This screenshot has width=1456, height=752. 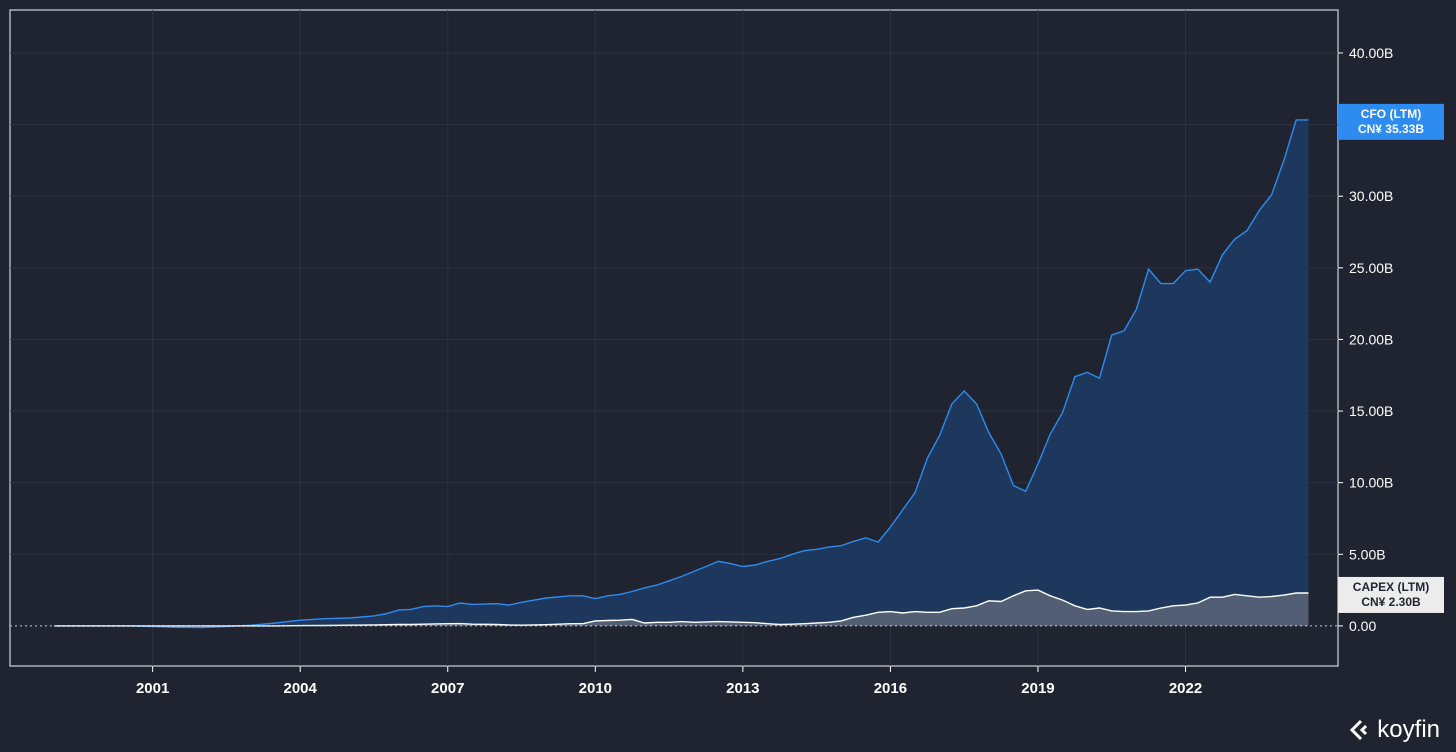 I want to click on value-tag-value: CN¥ 35.33B, so click(x=1391, y=129).